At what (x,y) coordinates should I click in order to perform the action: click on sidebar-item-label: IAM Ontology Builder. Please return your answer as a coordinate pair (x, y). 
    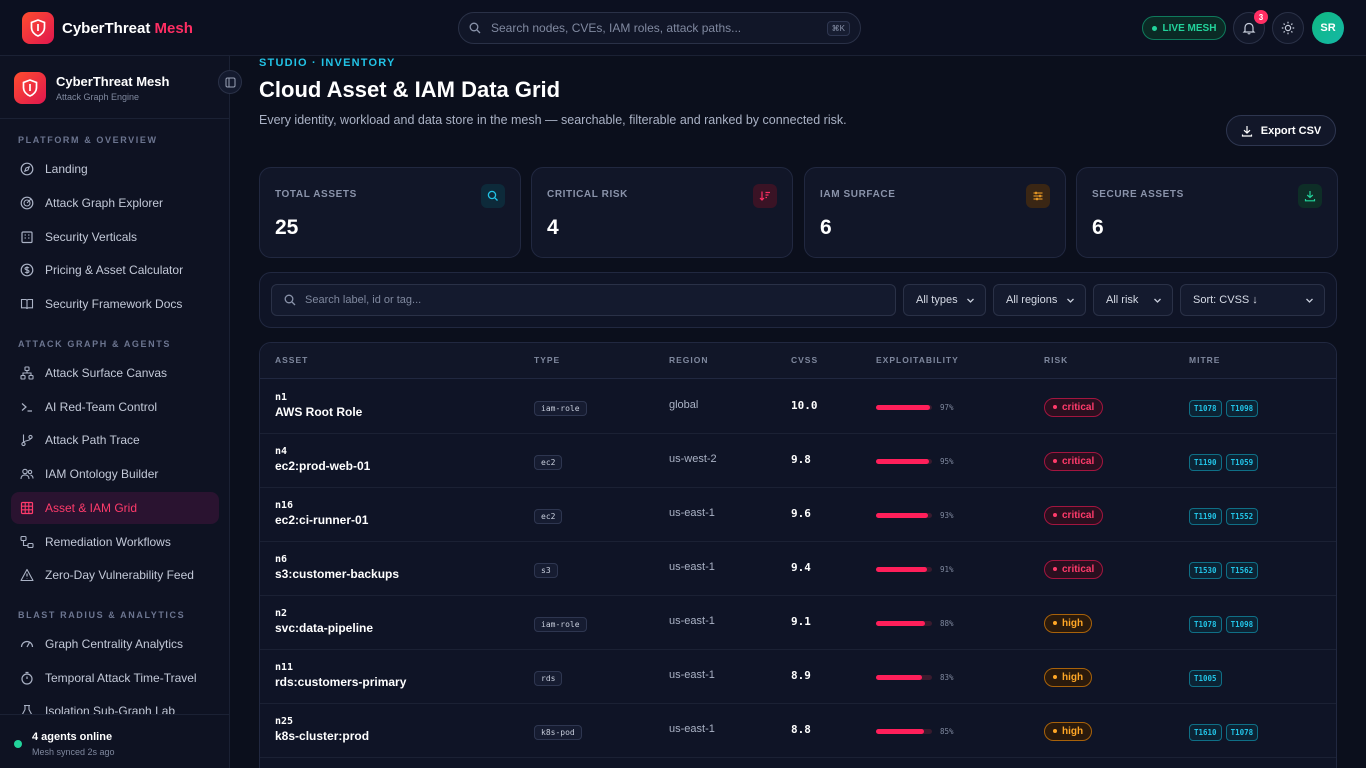
    Looking at the image, I should click on (102, 474).